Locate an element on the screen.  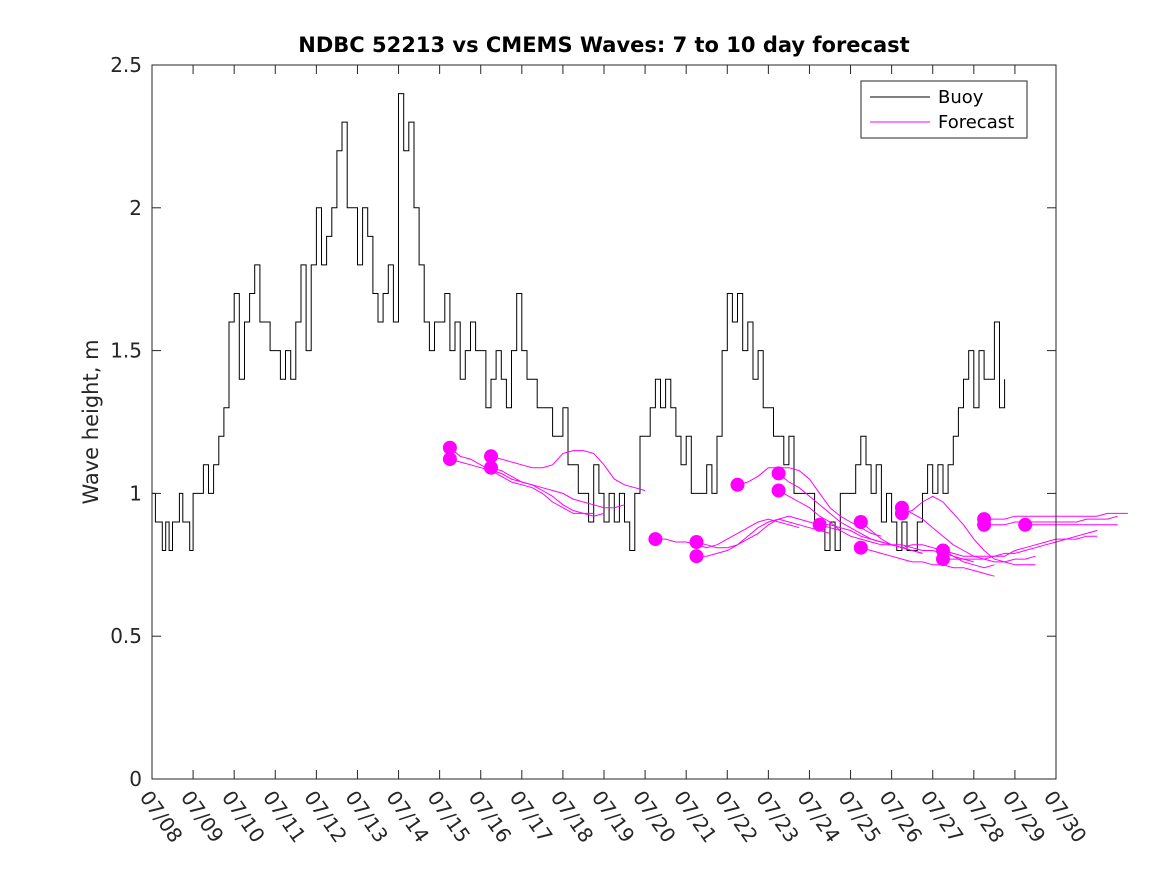
y-tick-label: 0 is located at coordinates (135, 779).